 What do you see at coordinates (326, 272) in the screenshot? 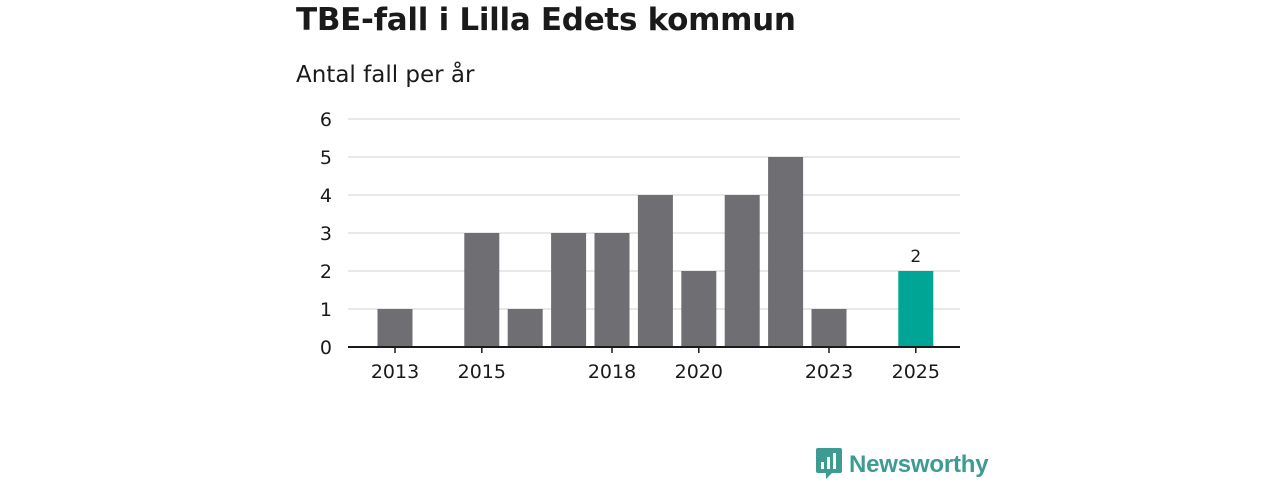
I see `y-tick-label: 2` at bounding box center [326, 272].